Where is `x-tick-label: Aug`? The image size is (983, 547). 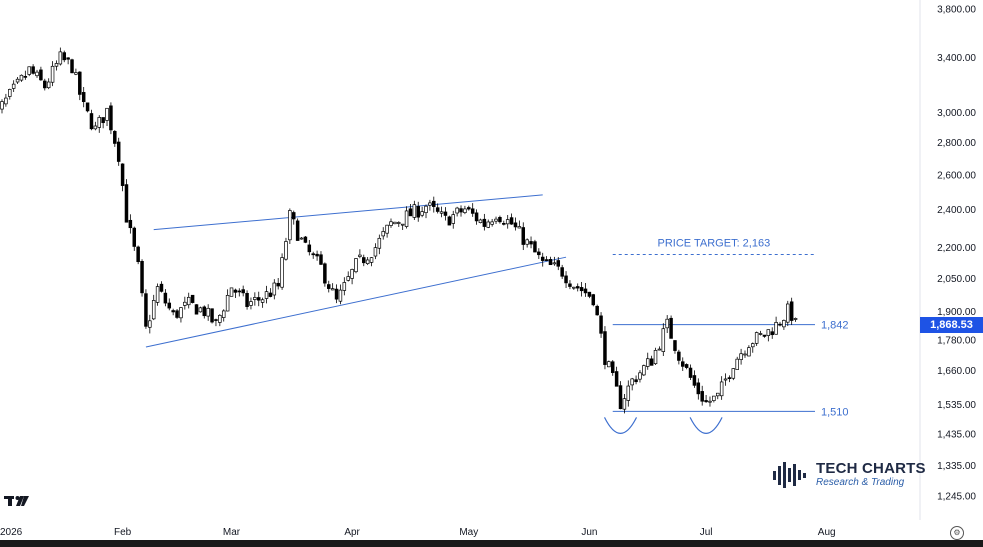
x-tick-label: Aug is located at coordinates (827, 532).